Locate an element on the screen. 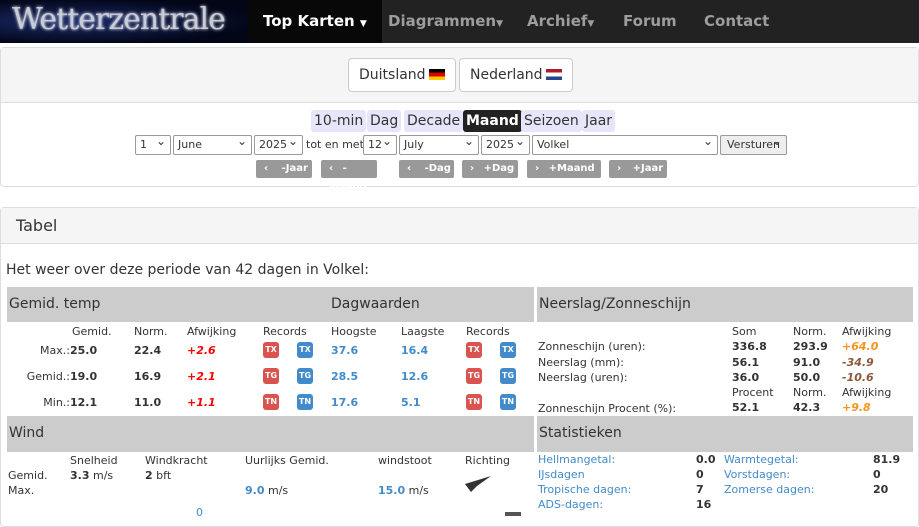 Image resolution: width=919 pixels, height=527 pixels. country-label: Nederland is located at coordinates (506, 75).